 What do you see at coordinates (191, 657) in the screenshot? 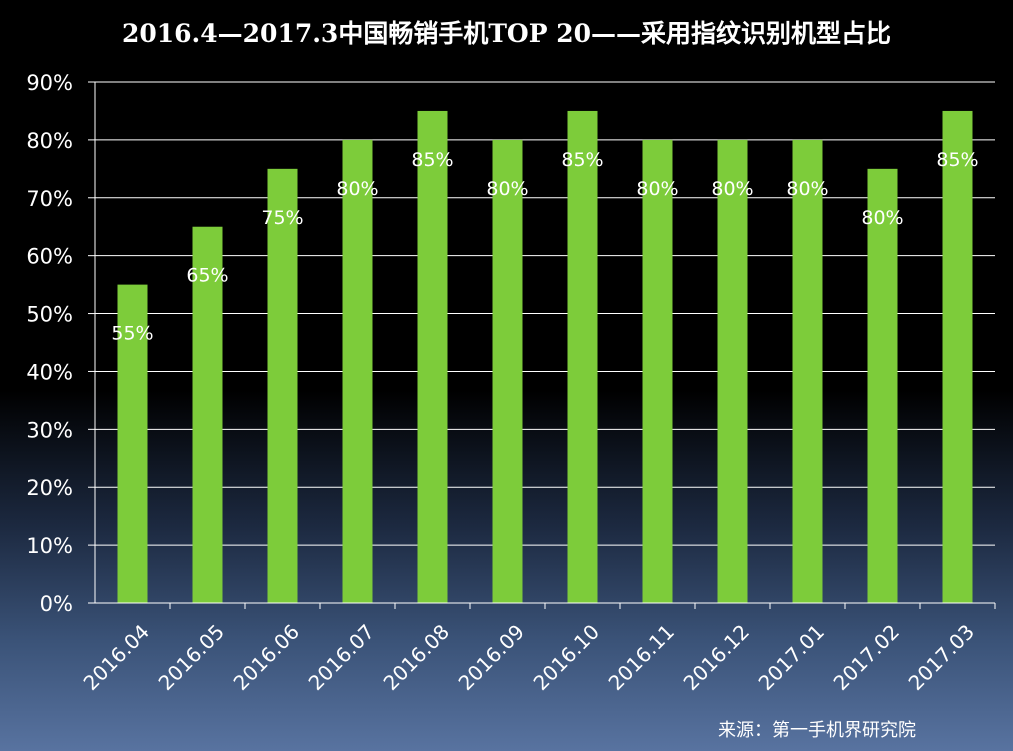
I see `x-tick-label: 2016.05` at bounding box center [191, 657].